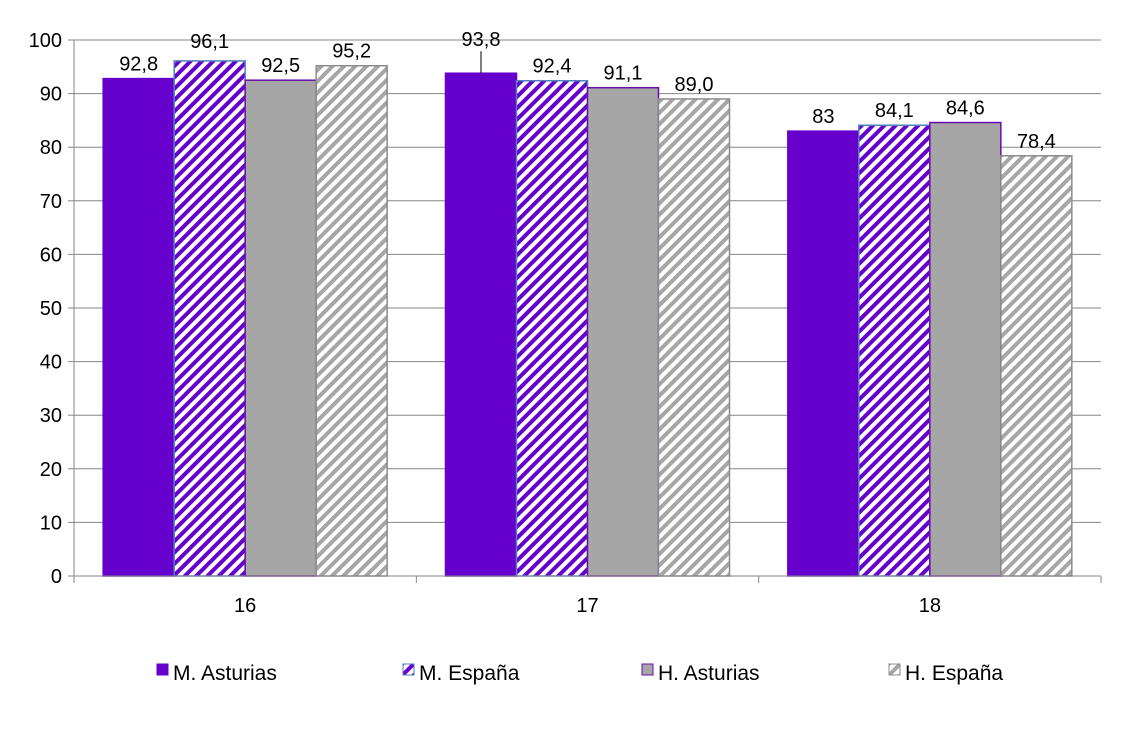  I want to click on data-label: 83, so click(823, 117).